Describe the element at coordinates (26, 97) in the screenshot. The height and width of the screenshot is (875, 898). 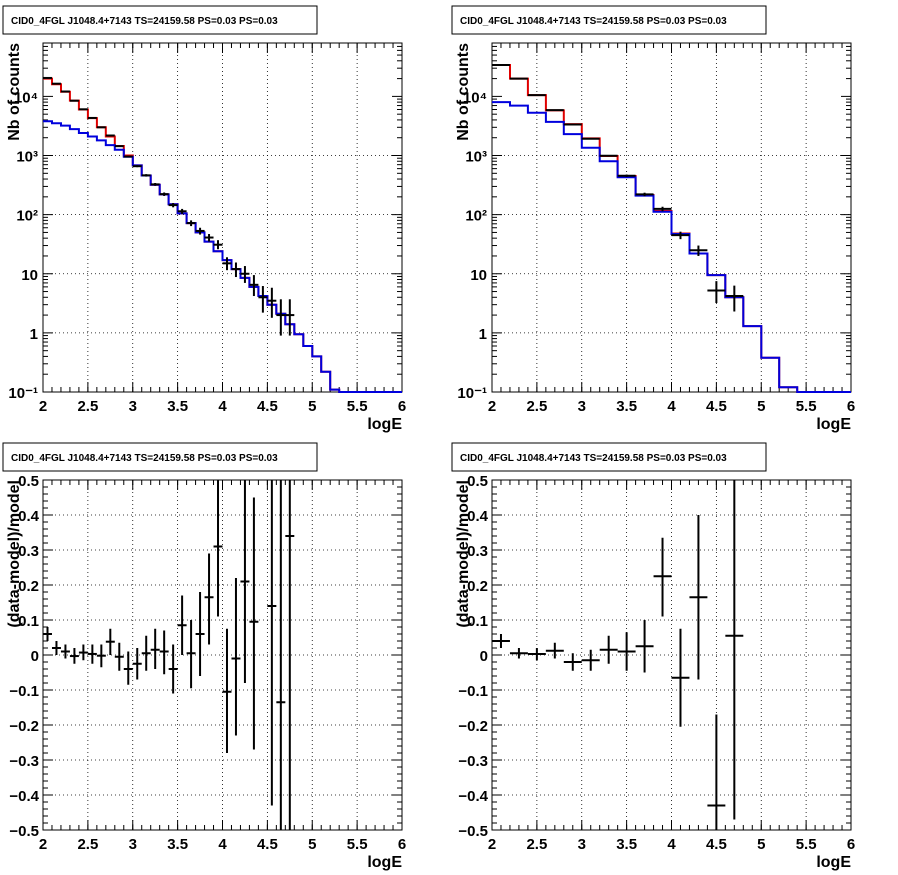
I see `y-tick-label: 10⁴` at that location.